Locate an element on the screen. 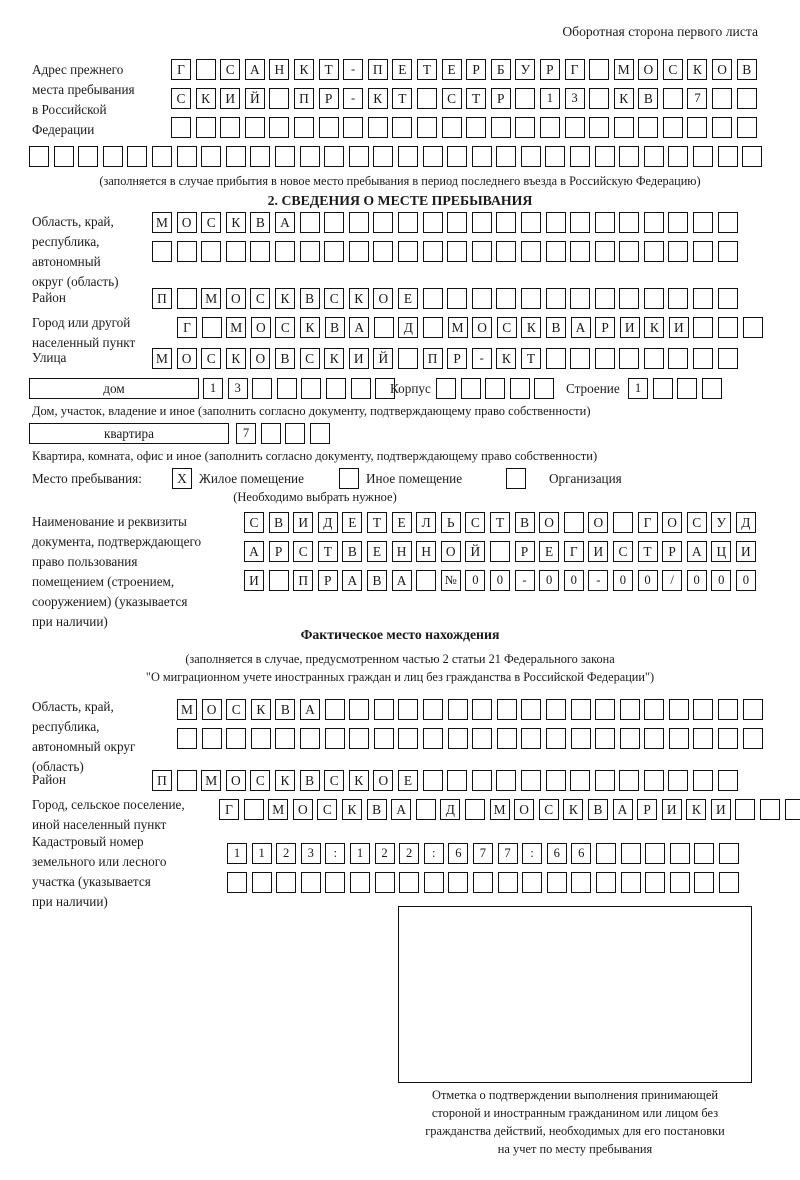 The image size is (800, 1180). char-cell: Н is located at coordinates (279, 69).